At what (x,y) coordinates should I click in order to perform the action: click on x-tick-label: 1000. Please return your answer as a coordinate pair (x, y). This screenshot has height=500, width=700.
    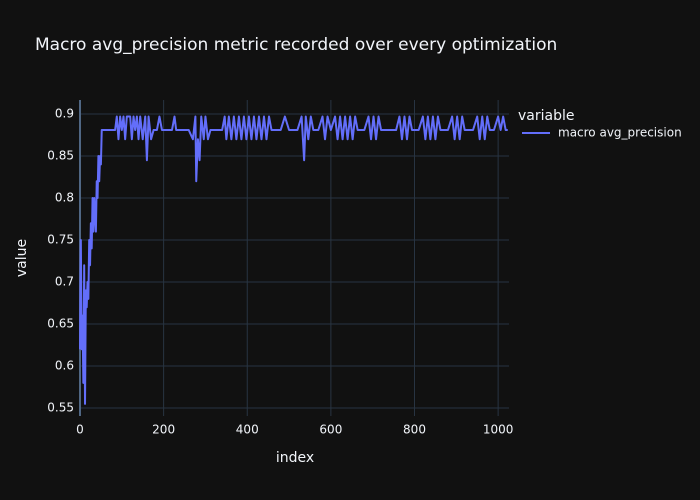
    Looking at the image, I should click on (498, 430).